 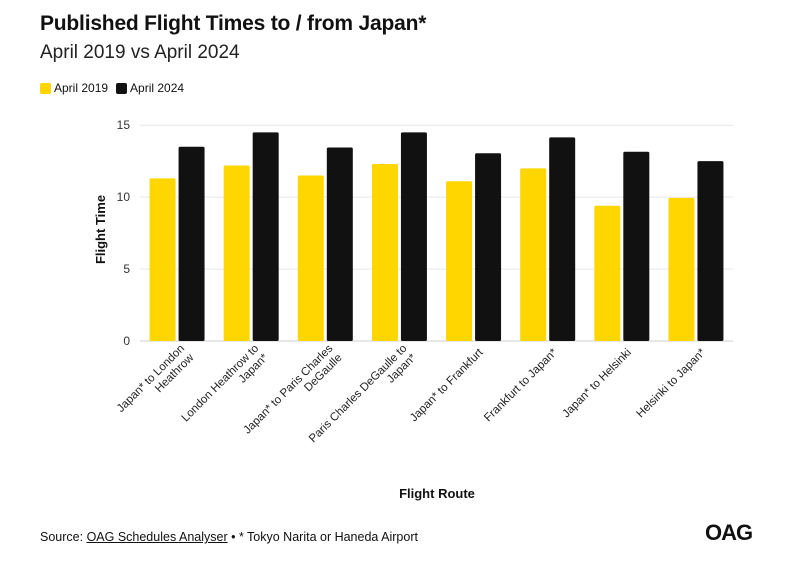 I want to click on x-tick-label-4: Japan* to Frankfurt, so click(x=447, y=385).